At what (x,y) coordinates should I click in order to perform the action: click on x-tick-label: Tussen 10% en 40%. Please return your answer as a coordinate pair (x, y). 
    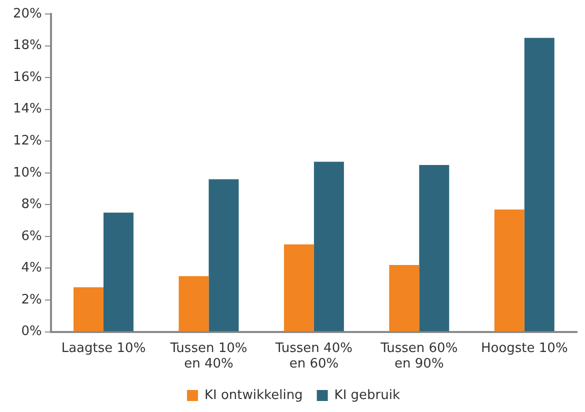
    Looking at the image, I should click on (208, 356).